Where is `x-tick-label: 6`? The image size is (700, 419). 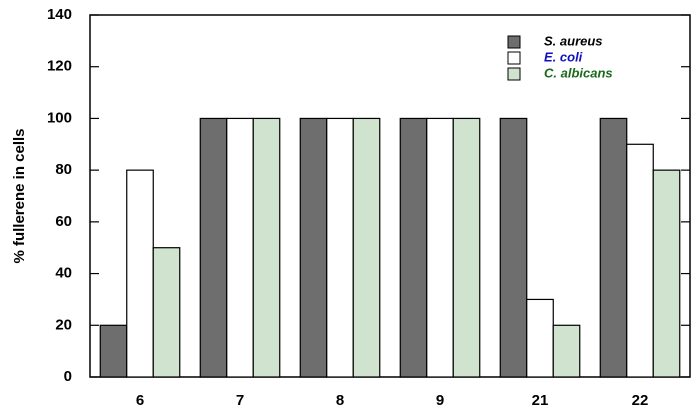
x-tick-label: 6 is located at coordinates (140, 400).